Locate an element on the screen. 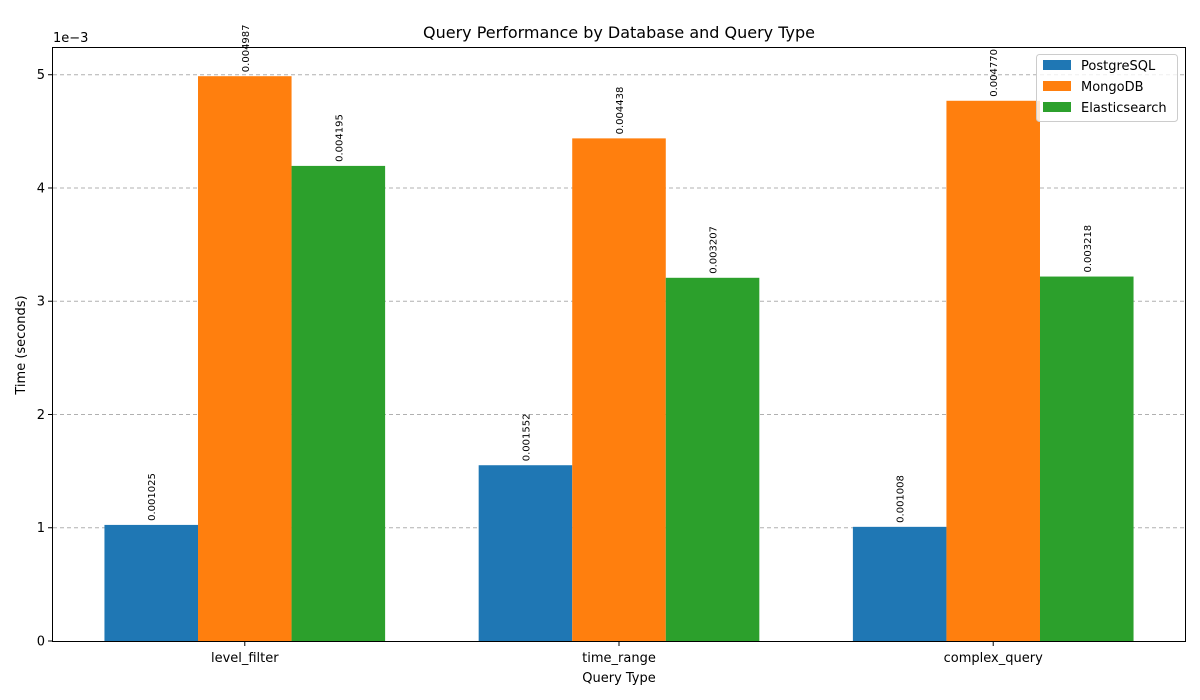 The width and height of the screenshot is (1200, 700). x-tick-label: time_range is located at coordinates (619, 658).